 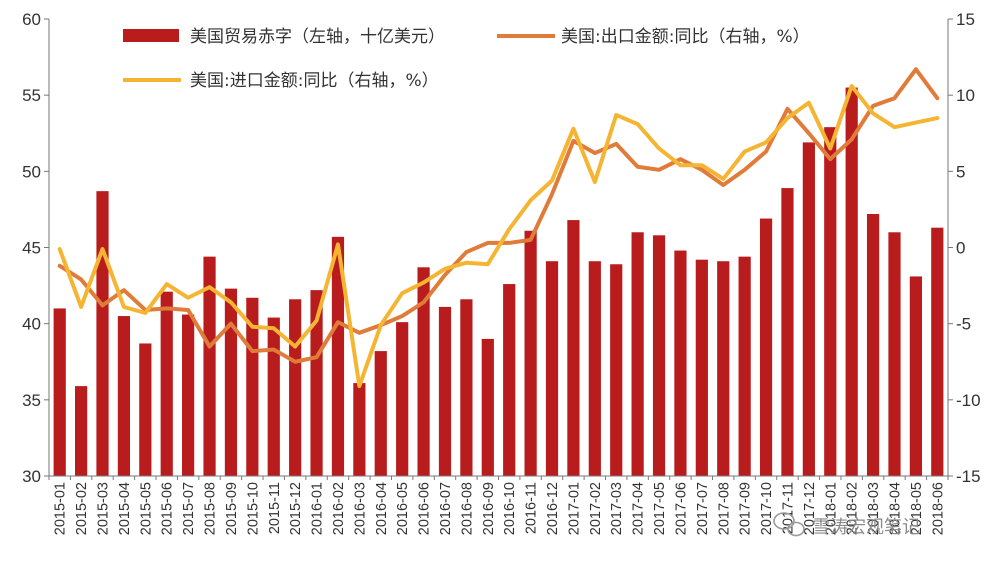 What do you see at coordinates (446, 508) in the screenshot?
I see `x-tick-label: 2016-07` at bounding box center [446, 508].